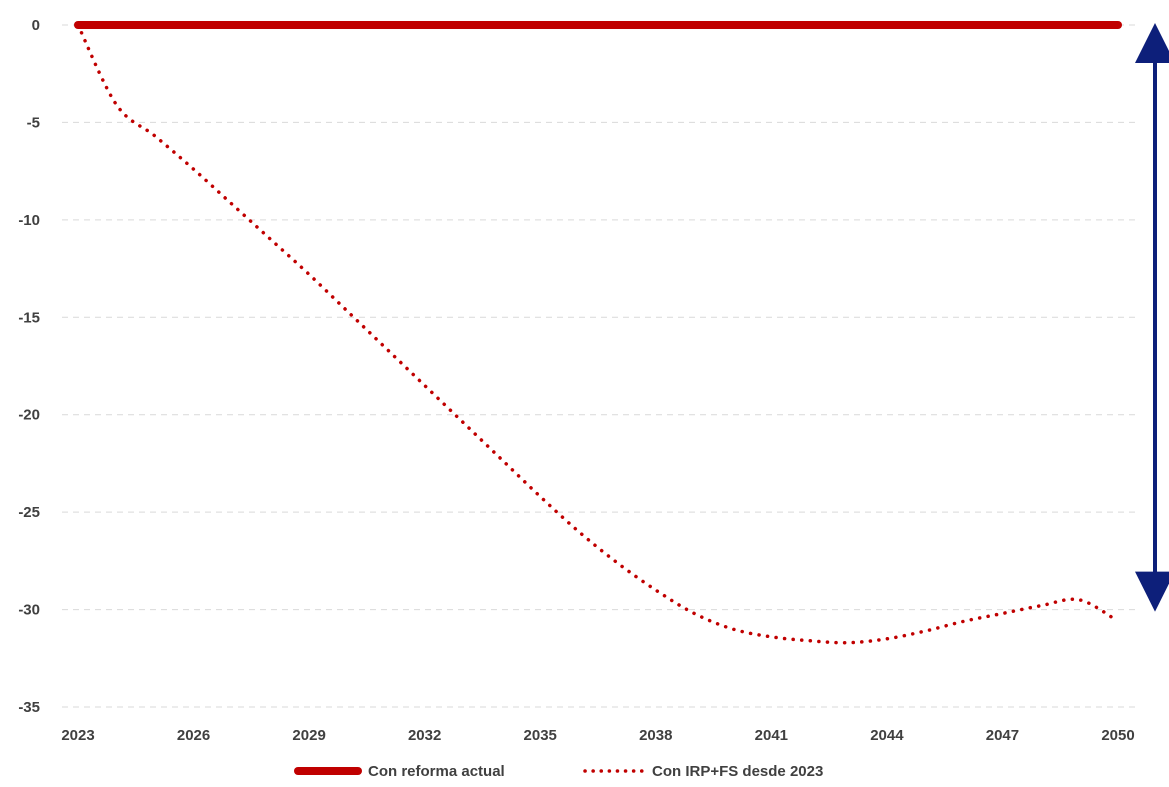  I want to click on y-tick-label: -5, so click(33, 122).